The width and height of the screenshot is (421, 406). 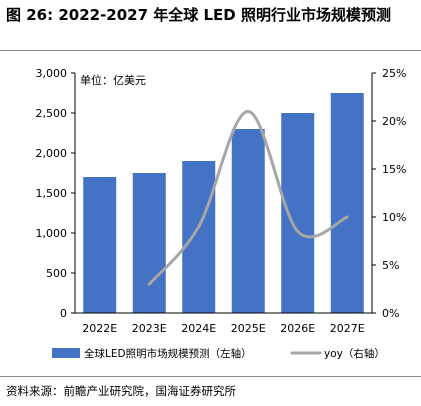 I want to click on right-axis-tick-label: 20%, so click(x=394, y=121).